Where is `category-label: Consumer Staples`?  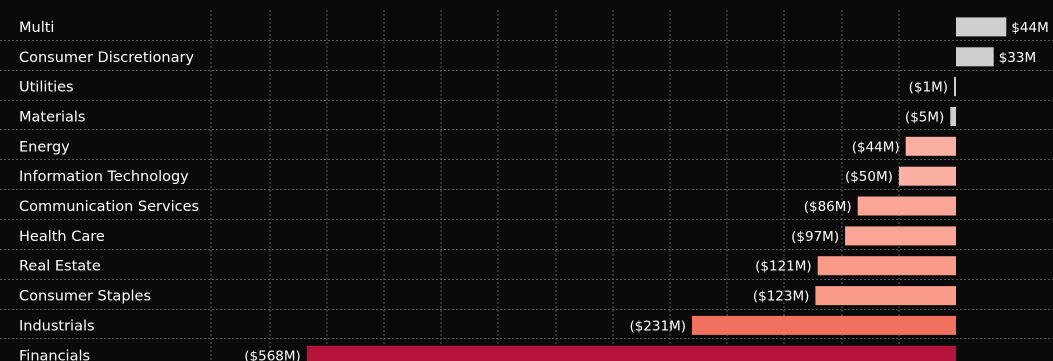
category-label: Consumer Staples is located at coordinates (85, 297).